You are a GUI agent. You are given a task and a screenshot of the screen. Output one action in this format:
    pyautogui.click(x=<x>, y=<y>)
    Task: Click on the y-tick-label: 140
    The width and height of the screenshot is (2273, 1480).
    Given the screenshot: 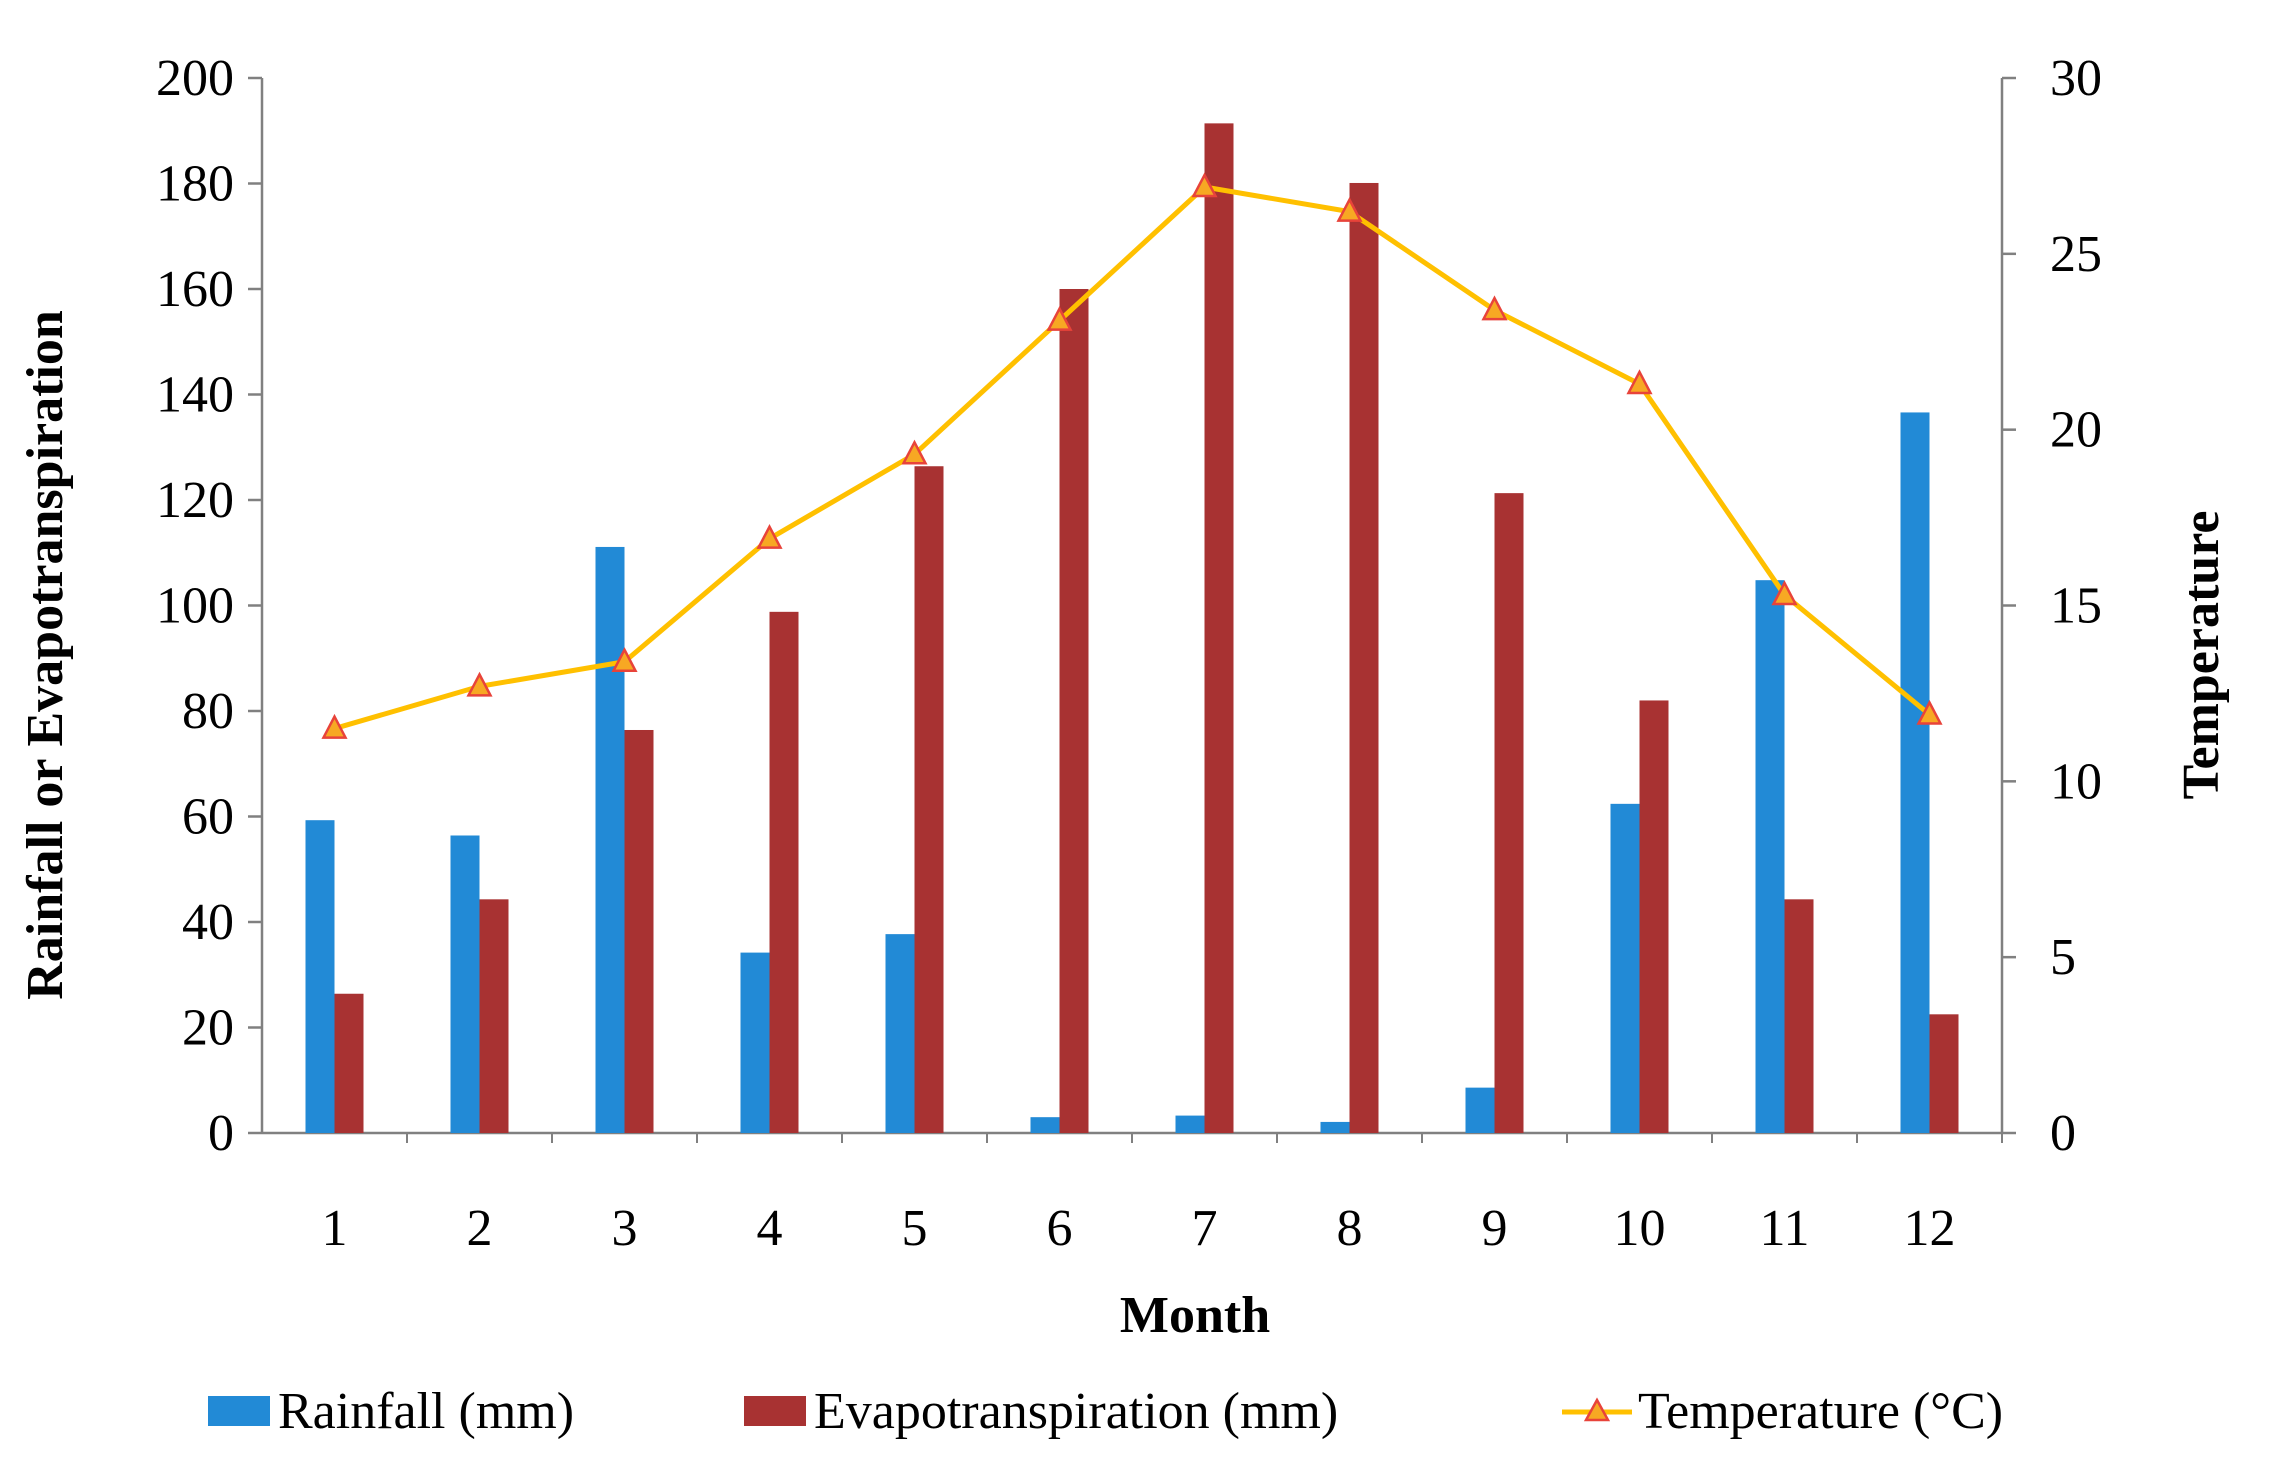 What is the action you would take?
    pyautogui.click(x=195, y=395)
    